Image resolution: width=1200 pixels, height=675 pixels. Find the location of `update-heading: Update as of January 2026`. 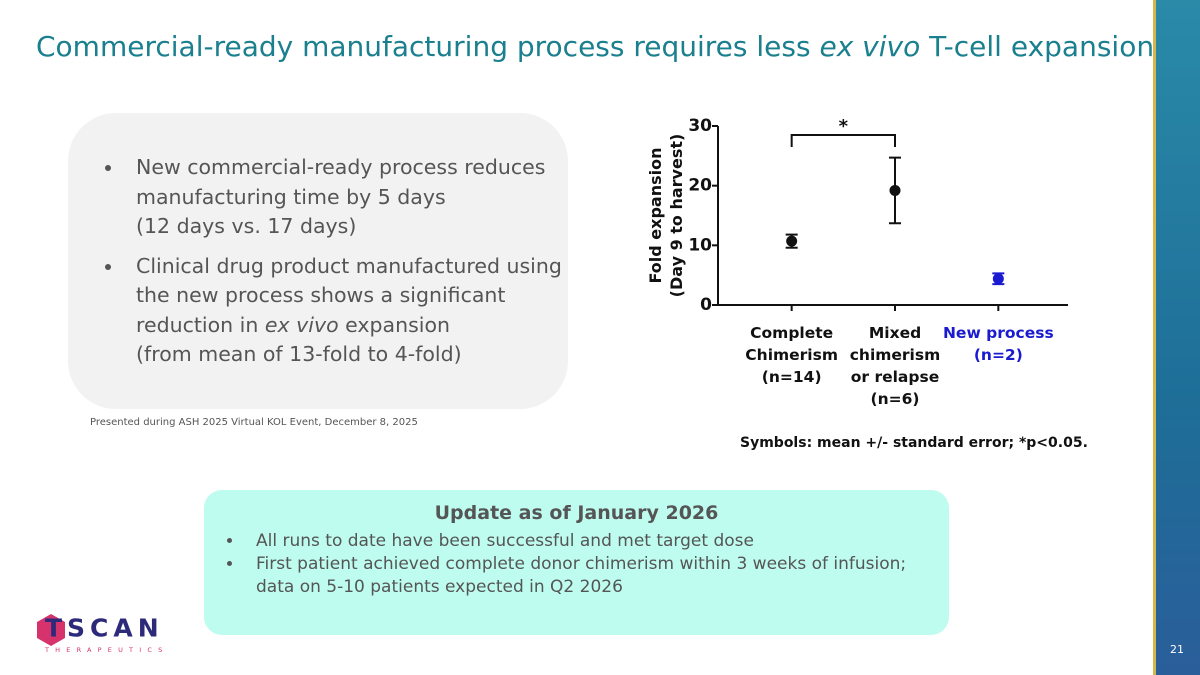

update-heading: Update as of January 2026 is located at coordinates (576, 513).